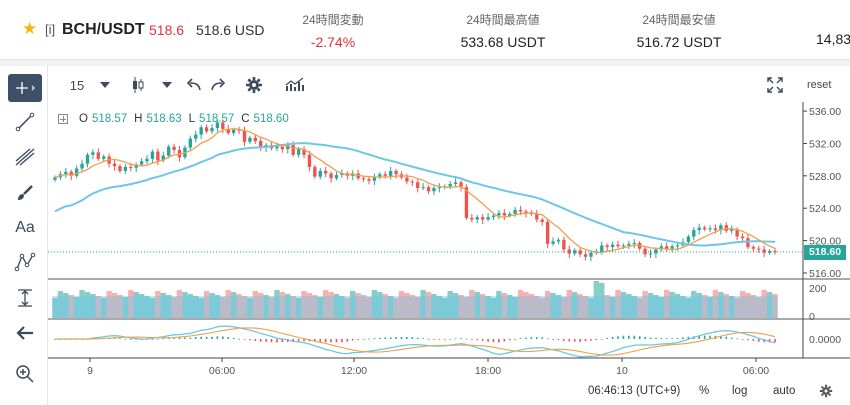 Image resolution: width=850 pixels, height=405 pixels. I want to click on back-arrow-icon, so click(25, 333).